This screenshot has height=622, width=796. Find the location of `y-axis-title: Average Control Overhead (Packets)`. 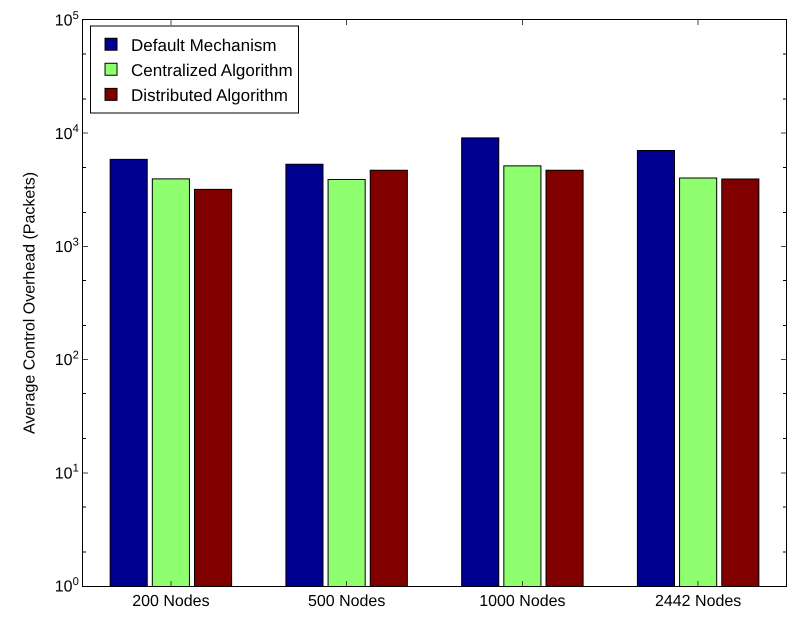

y-axis-title: Average Control Overhead (Packets) is located at coordinates (30, 303).